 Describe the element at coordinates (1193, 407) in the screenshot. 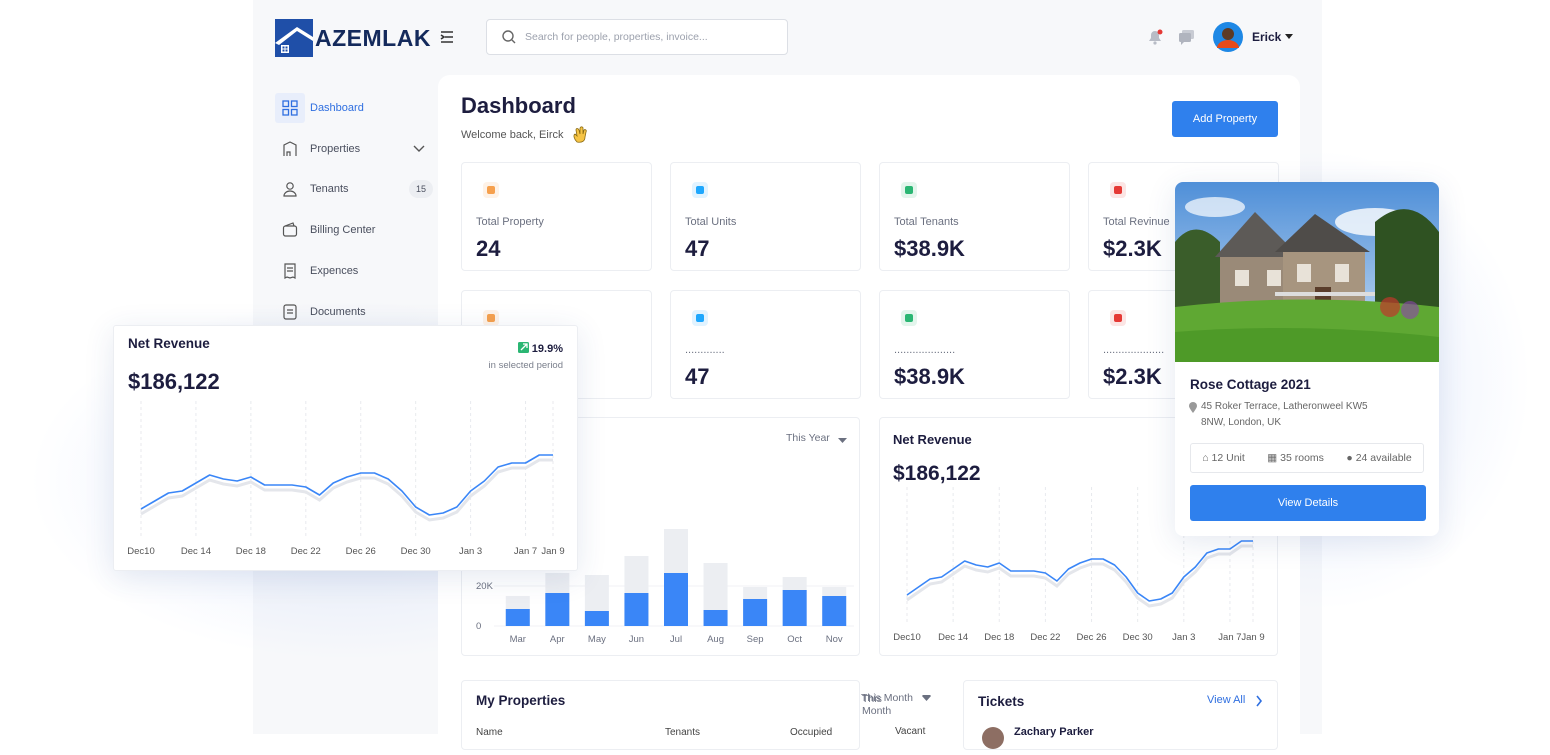

I see `location-icon` at that location.